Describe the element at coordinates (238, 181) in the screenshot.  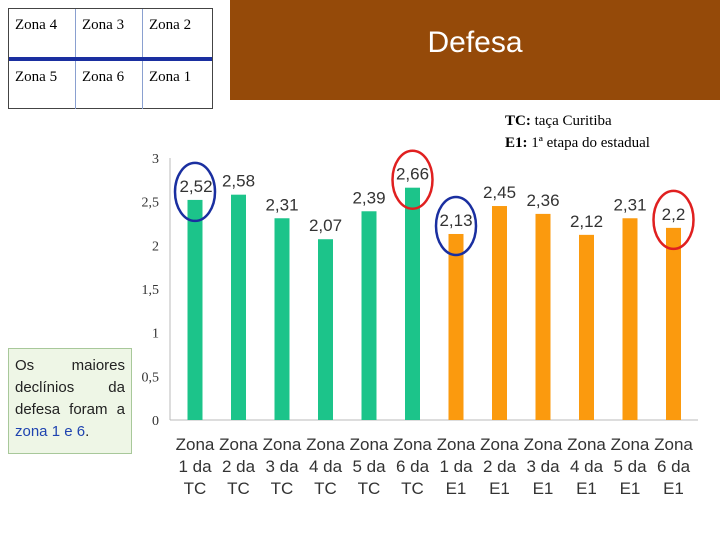
I see `data-label: 2,58` at that location.